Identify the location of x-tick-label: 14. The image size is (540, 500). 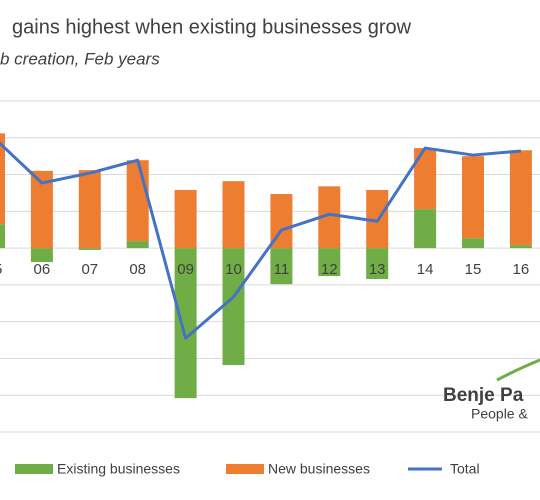
(425, 269).